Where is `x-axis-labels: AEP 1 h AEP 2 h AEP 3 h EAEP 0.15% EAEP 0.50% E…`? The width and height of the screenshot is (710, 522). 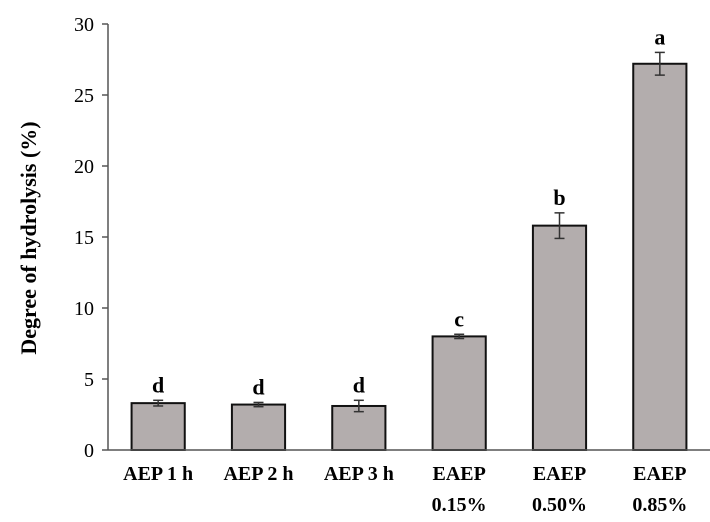 x-axis-labels: AEP 1 h AEP 2 h AEP 3 h EAEP 0.15% EAEP 0.50% E… is located at coordinates (405, 489).